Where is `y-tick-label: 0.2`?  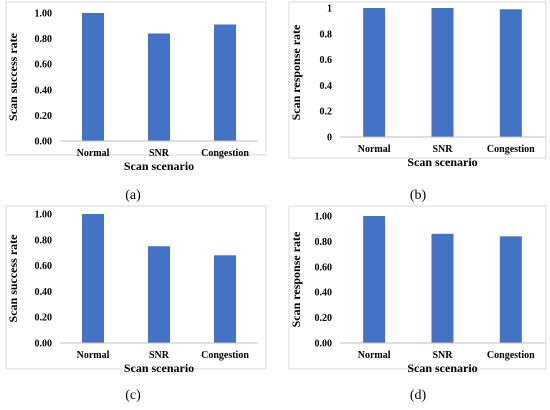 y-tick-label: 0.2 is located at coordinates (326, 112).